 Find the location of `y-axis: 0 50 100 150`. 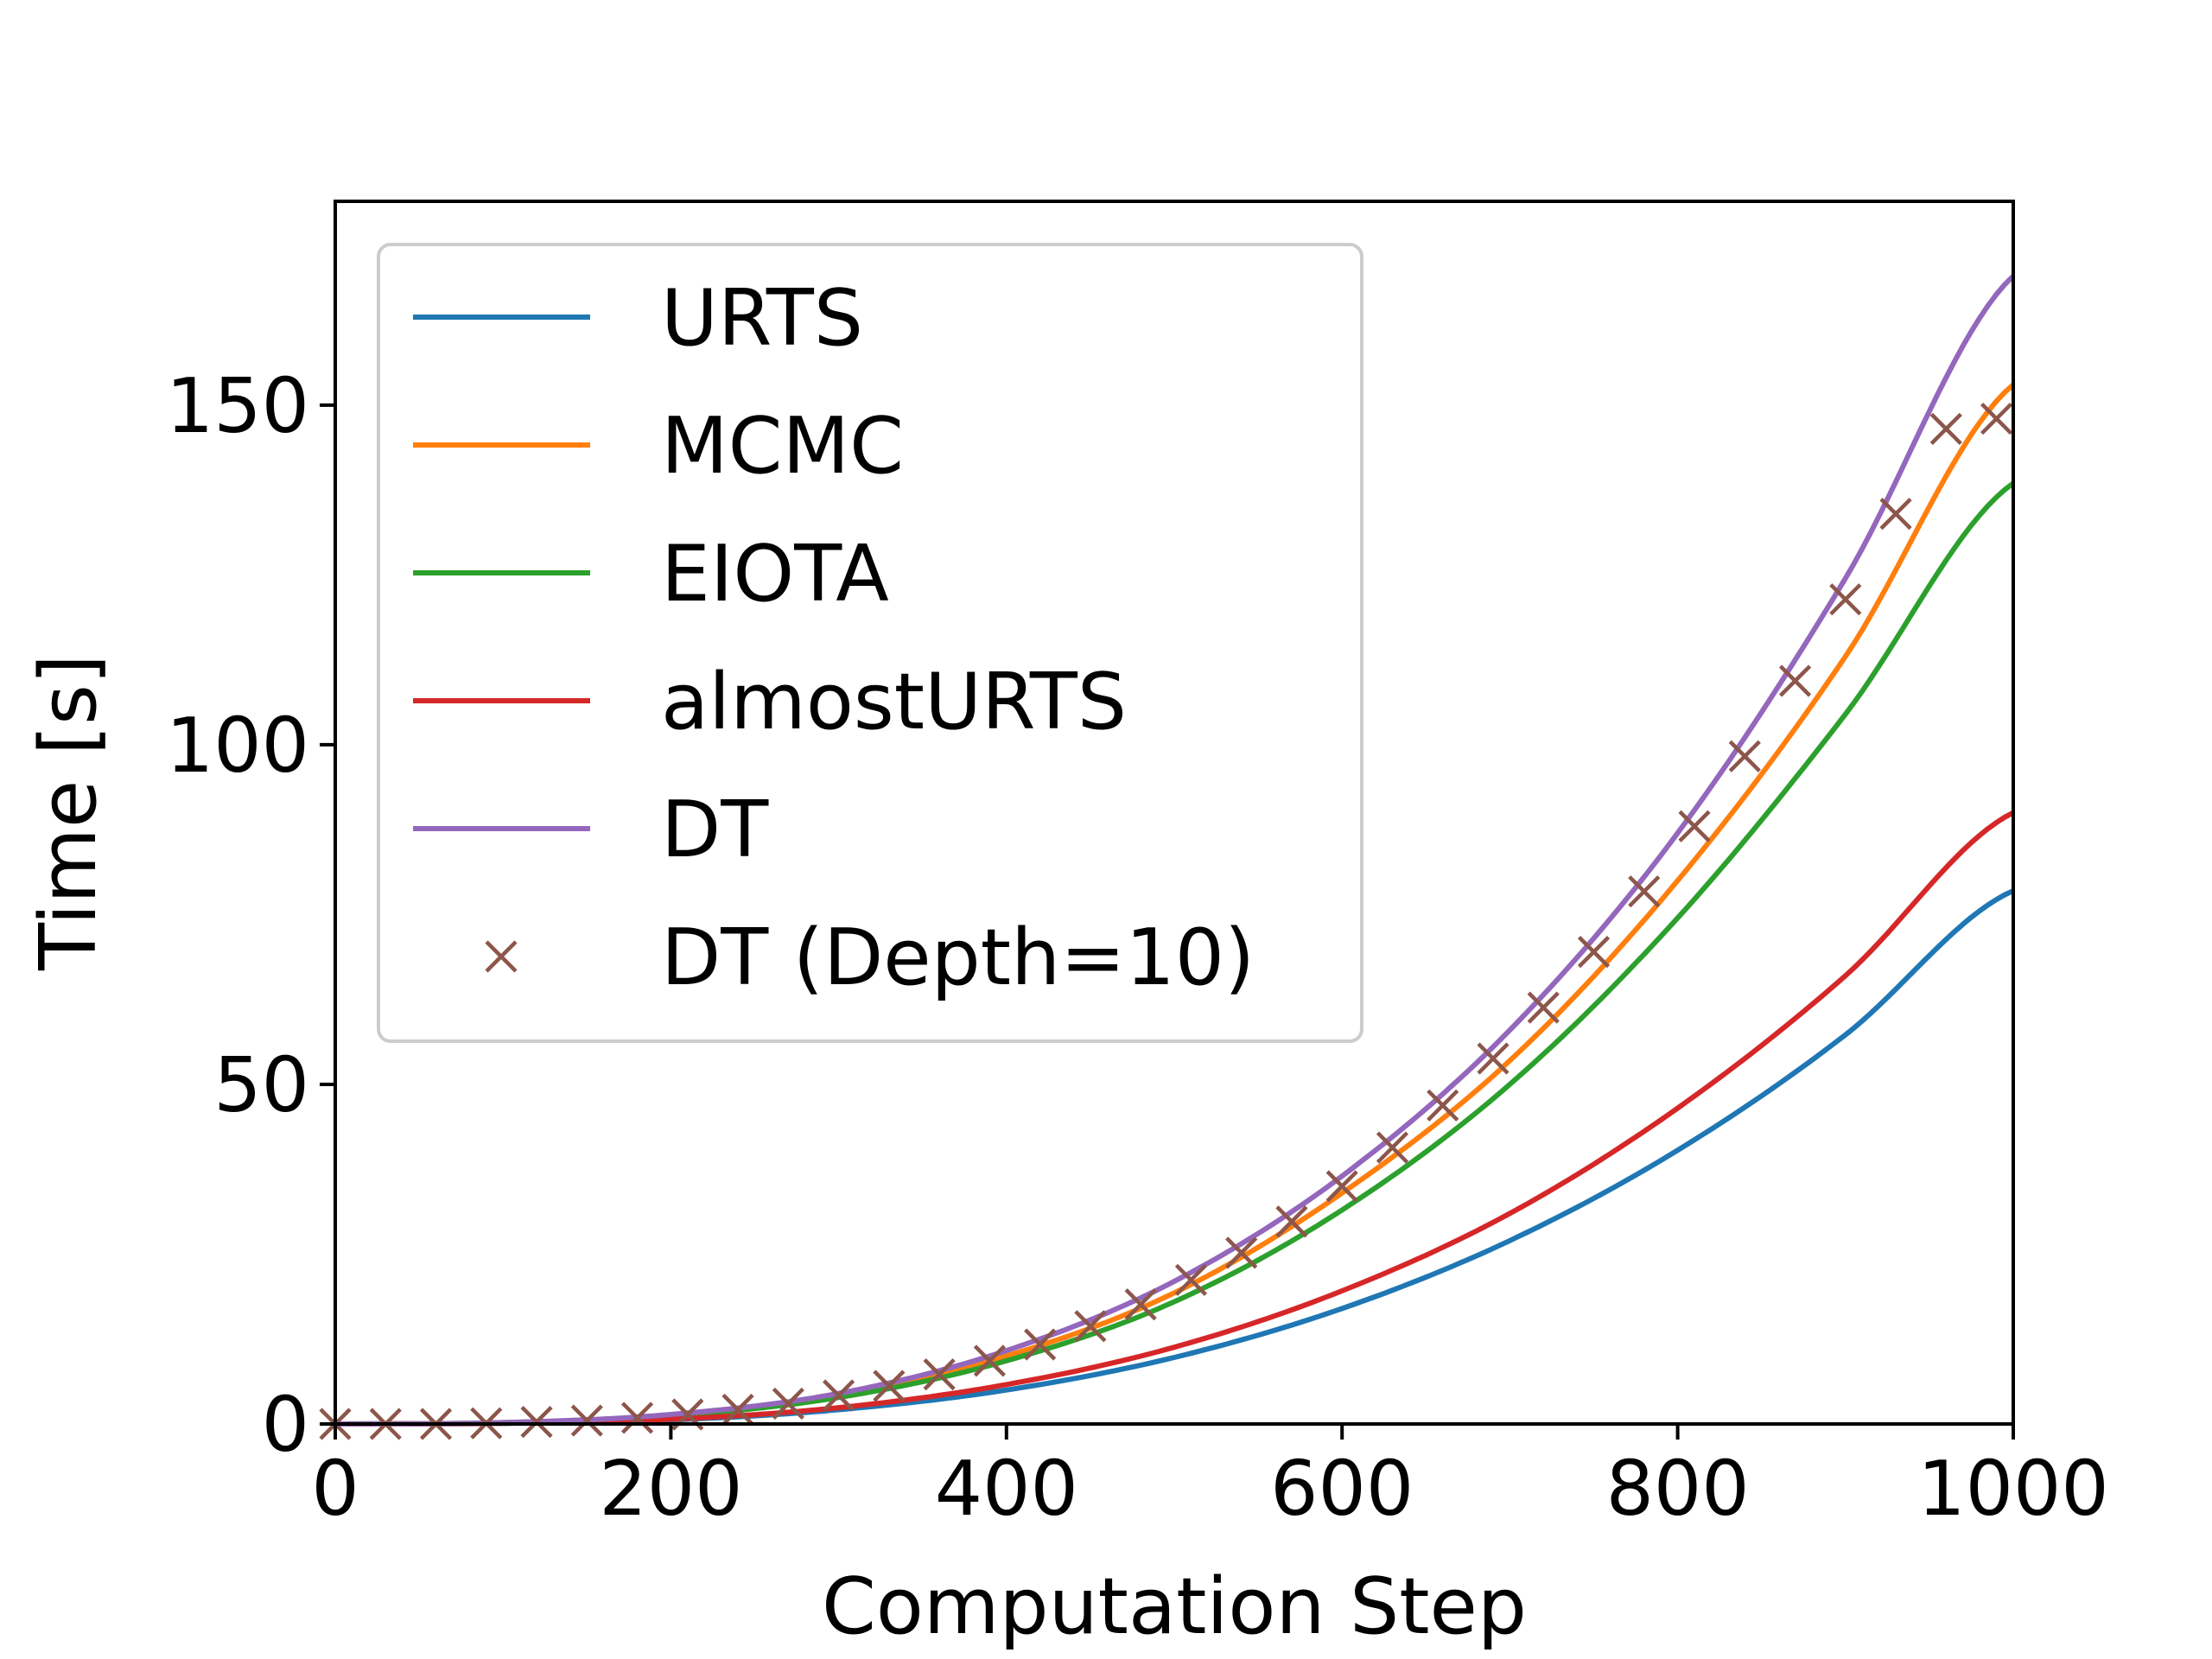

y-axis: 0 50 100 150 is located at coordinates (250, 915).